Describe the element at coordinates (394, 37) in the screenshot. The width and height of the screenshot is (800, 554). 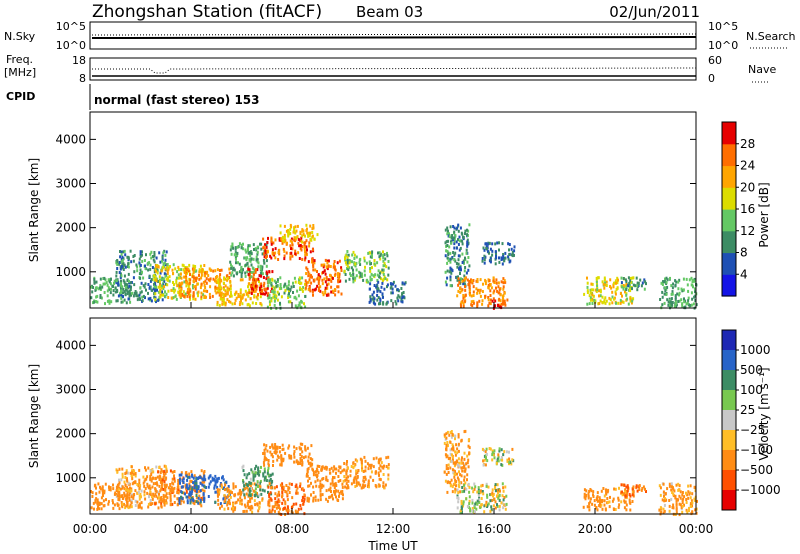
I see `nsky-trace` at that location.